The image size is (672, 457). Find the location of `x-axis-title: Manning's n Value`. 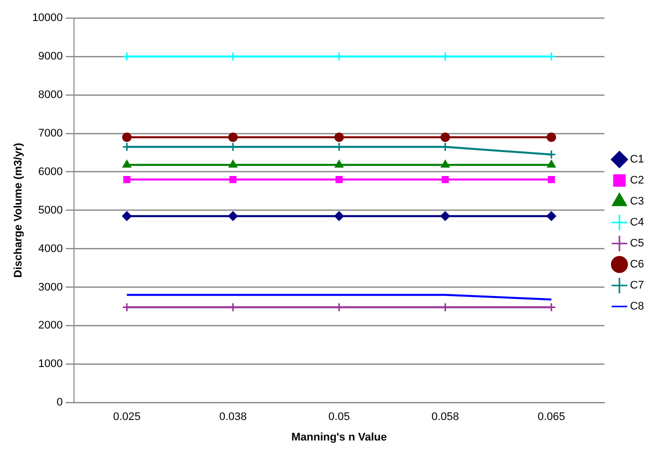

x-axis-title: Manning's n Value is located at coordinates (339, 437).